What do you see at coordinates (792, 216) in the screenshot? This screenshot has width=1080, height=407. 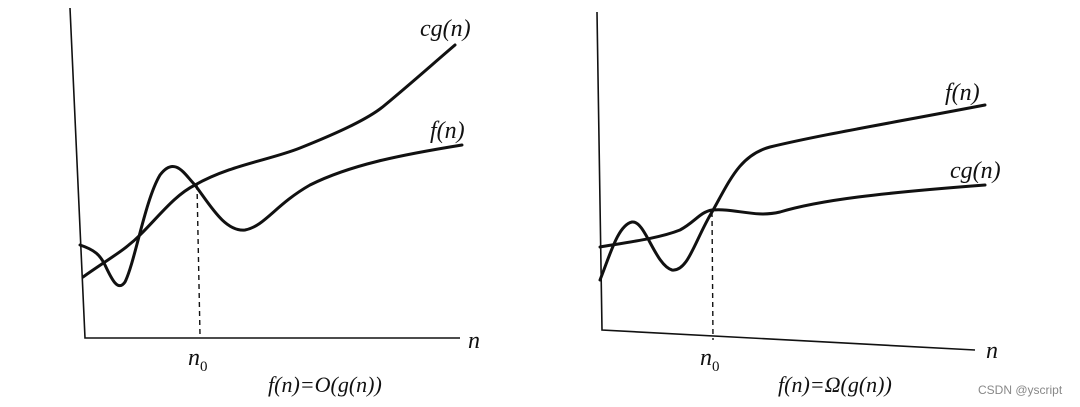 I see `cg-curve` at bounding box center [792, 216].